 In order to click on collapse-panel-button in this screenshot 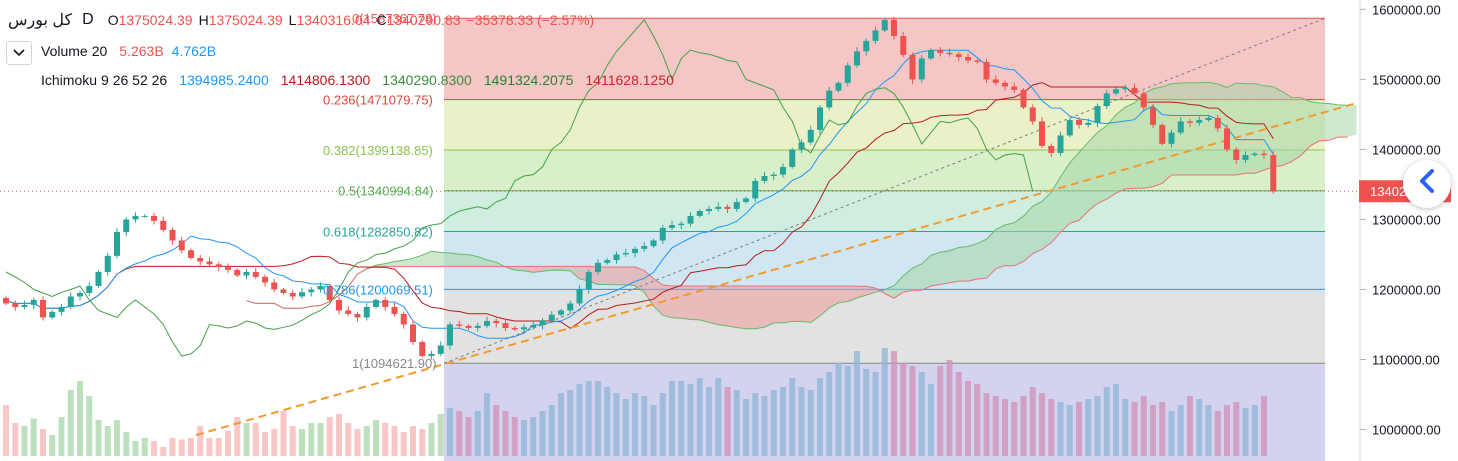, I will do `click(1427, 184)`.